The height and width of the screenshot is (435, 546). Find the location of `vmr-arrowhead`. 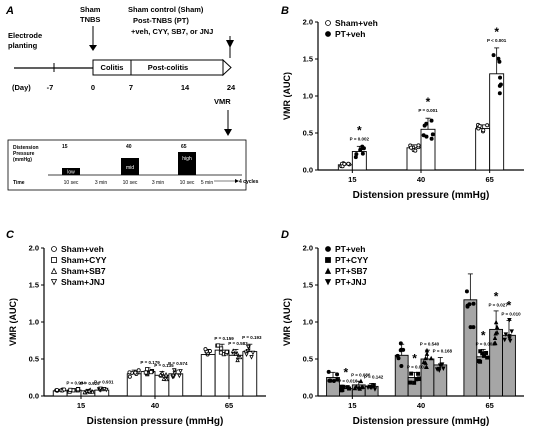

vmr-arrowhead is located at coordinates (228, 132).